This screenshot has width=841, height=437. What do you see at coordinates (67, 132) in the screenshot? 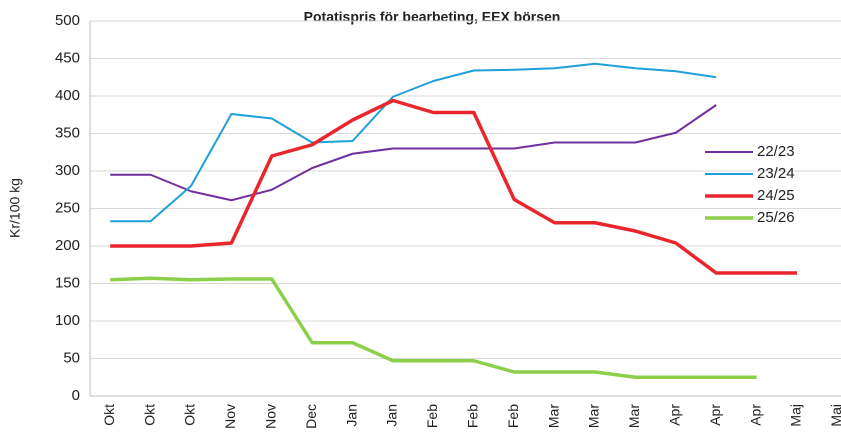
I see `y-tick-label: 350` at bounding box center [67, 132].